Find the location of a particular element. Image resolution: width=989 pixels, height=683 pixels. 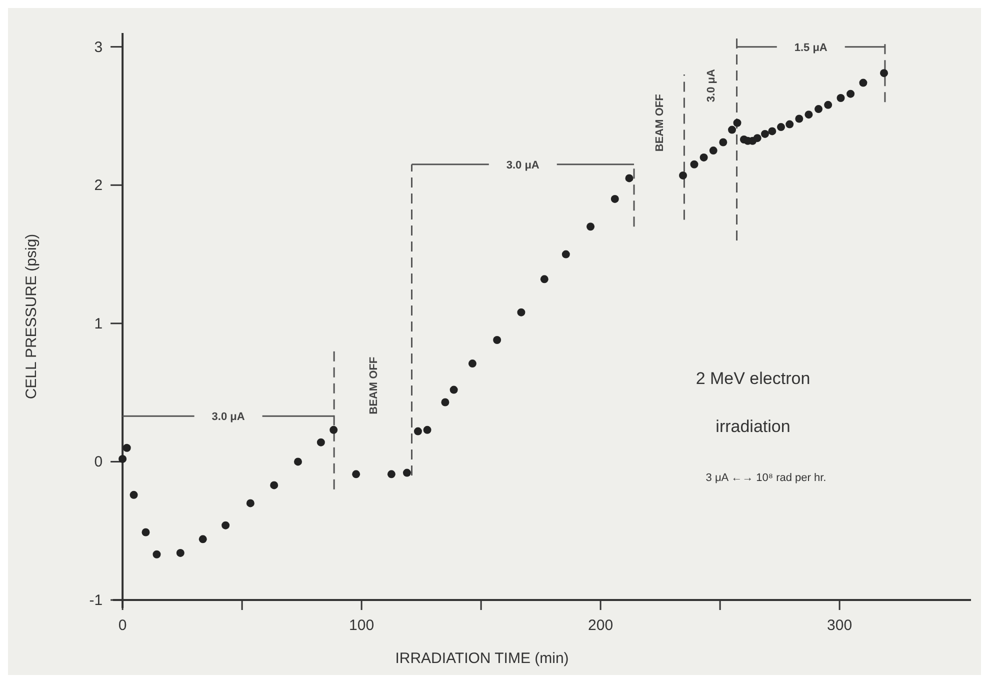

x-tick-label: 200 is located at coordinates (601, 625).